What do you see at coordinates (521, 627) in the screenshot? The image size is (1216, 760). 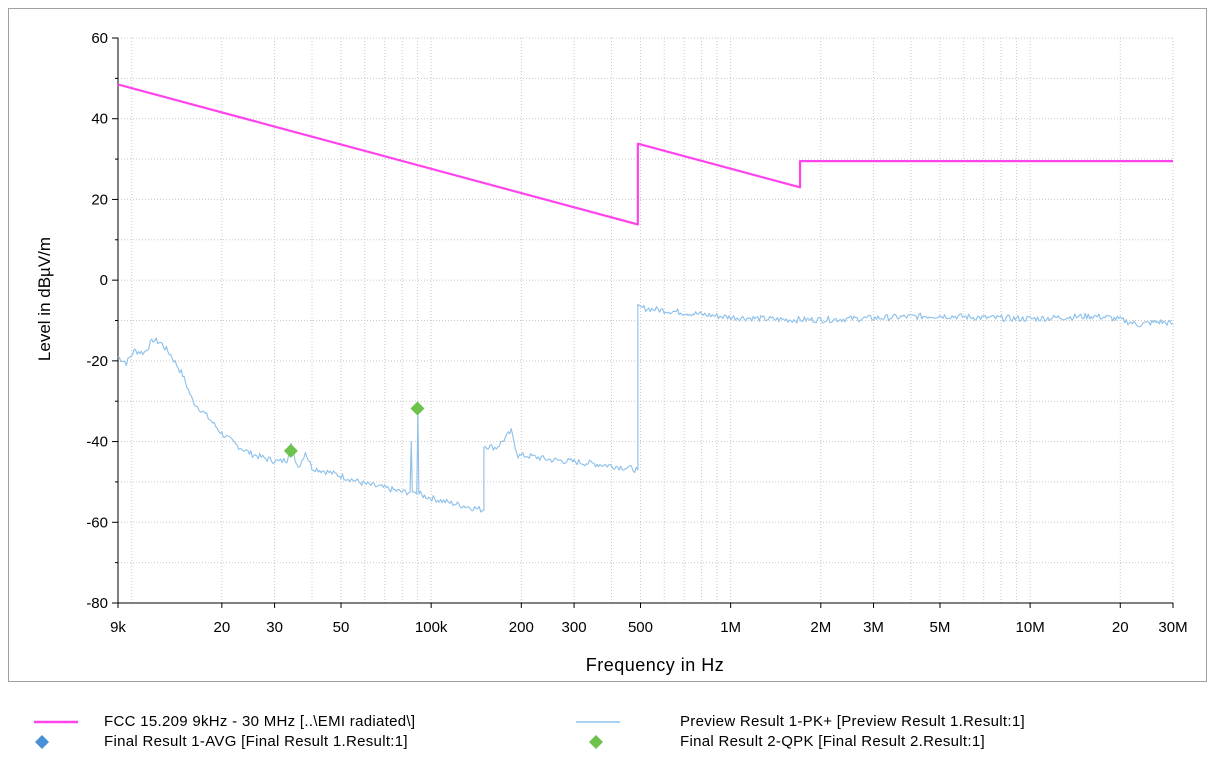 I see `x-tick-label-5: 200` at bounding box center [521, 627].